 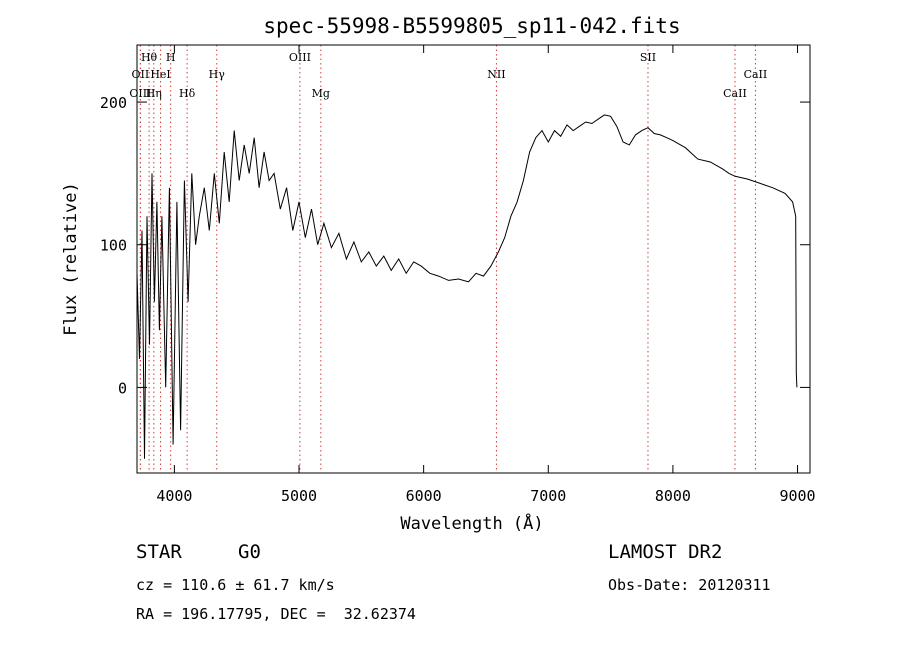 I want to click on survey-name: LAMOST DR2, so click(x=665, y=552).